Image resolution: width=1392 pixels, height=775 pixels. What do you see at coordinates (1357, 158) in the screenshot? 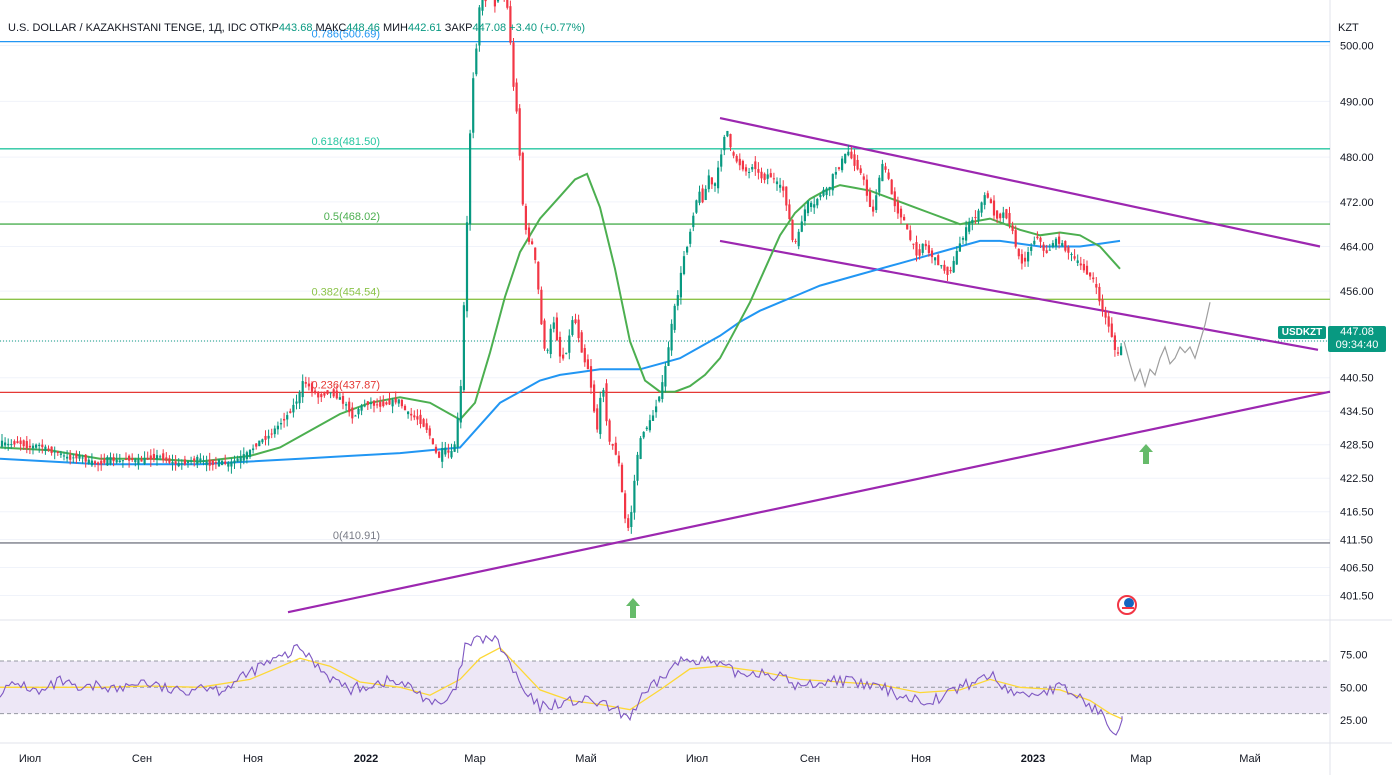
I see `price-tick: 480.00` at bounding box center [1357, 158].